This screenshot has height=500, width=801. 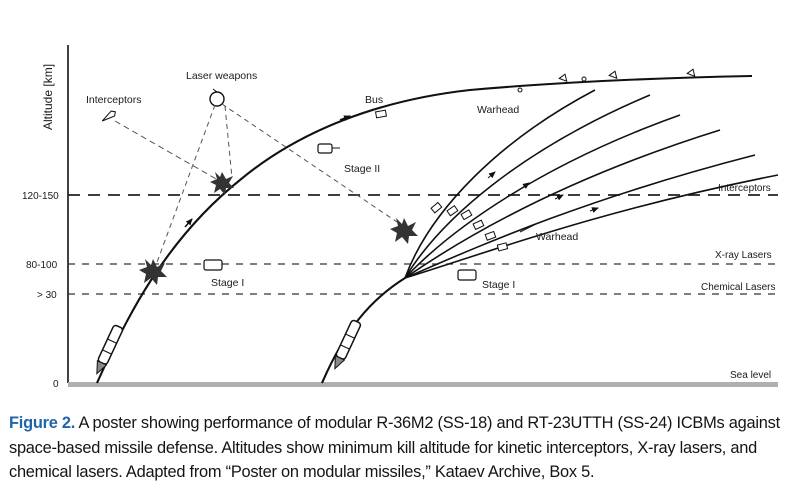 What do you see at coordinates (40, 196) in the screenshot?
I see `tick-label-120-150: 120-150` at bounding box center [40, 196].